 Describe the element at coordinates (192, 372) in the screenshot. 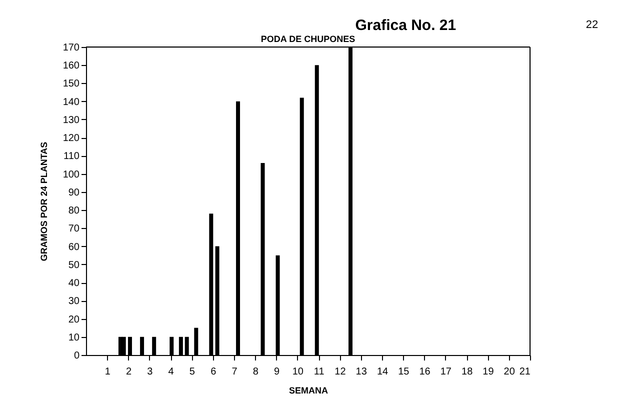

I see `x-tick-label: 5` at that location.